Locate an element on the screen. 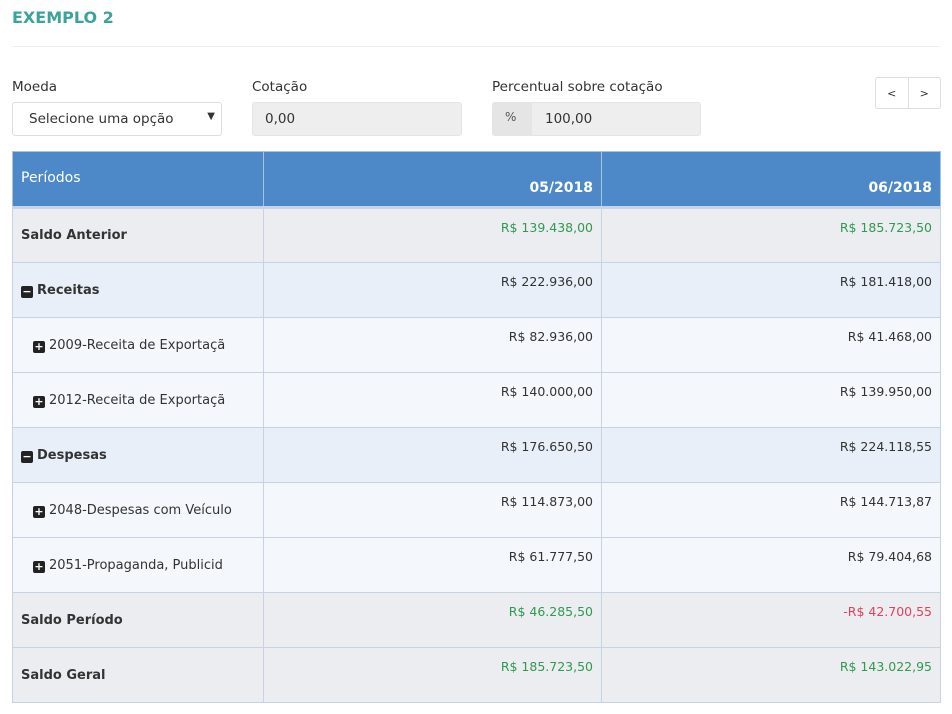 This screenshot has height=714, width=952. moeda-select: Selecione uma opção ▼ is located at coordinates (117, 119).